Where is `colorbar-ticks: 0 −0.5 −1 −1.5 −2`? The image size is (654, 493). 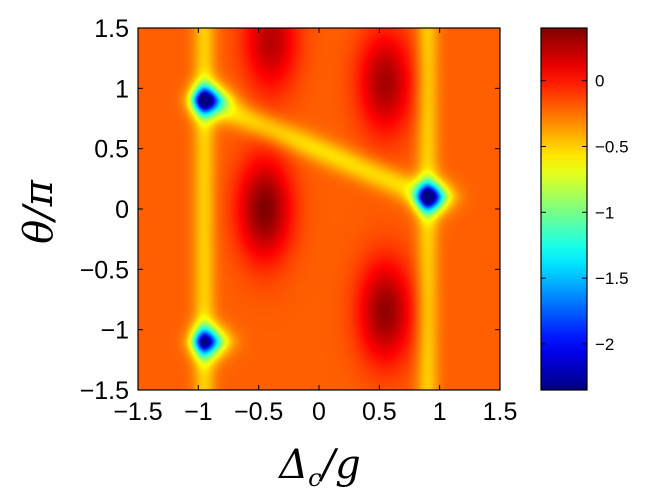 colorbar-ticks: 0 −0.5 −1 −1.5 −2 is located at coordinates (585, 213).